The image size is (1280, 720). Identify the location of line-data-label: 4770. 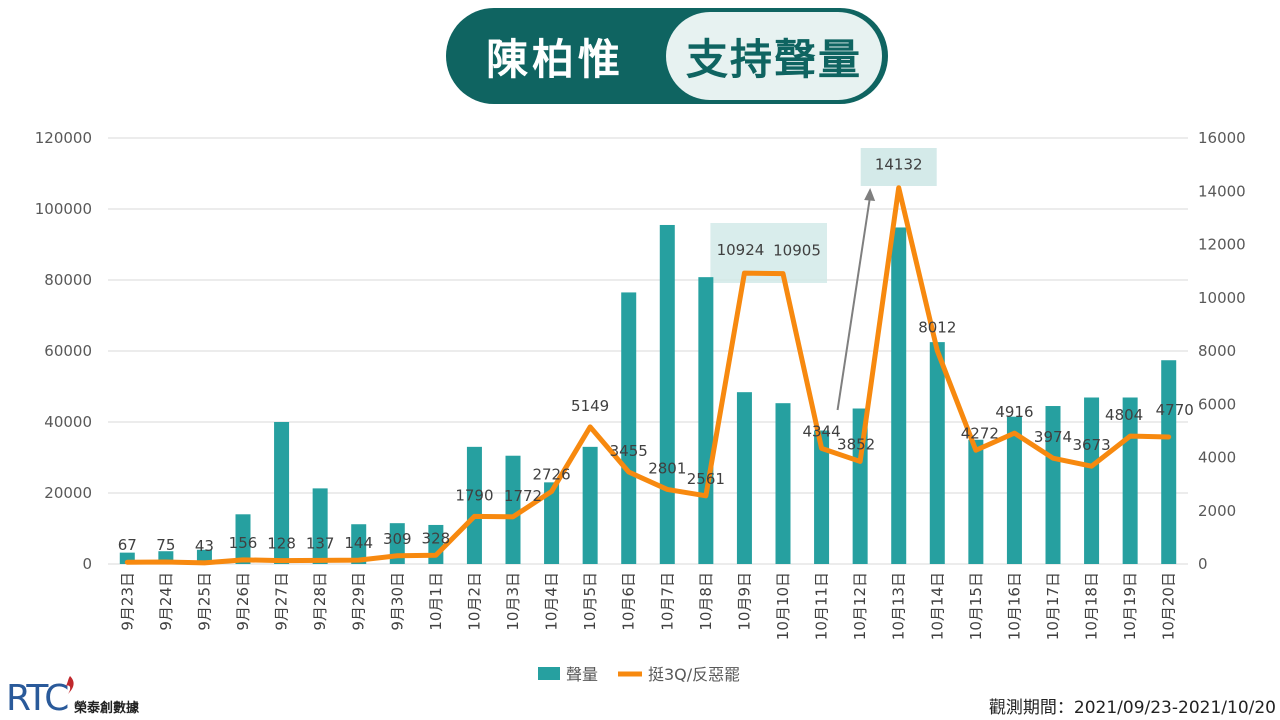
(1175, 410).